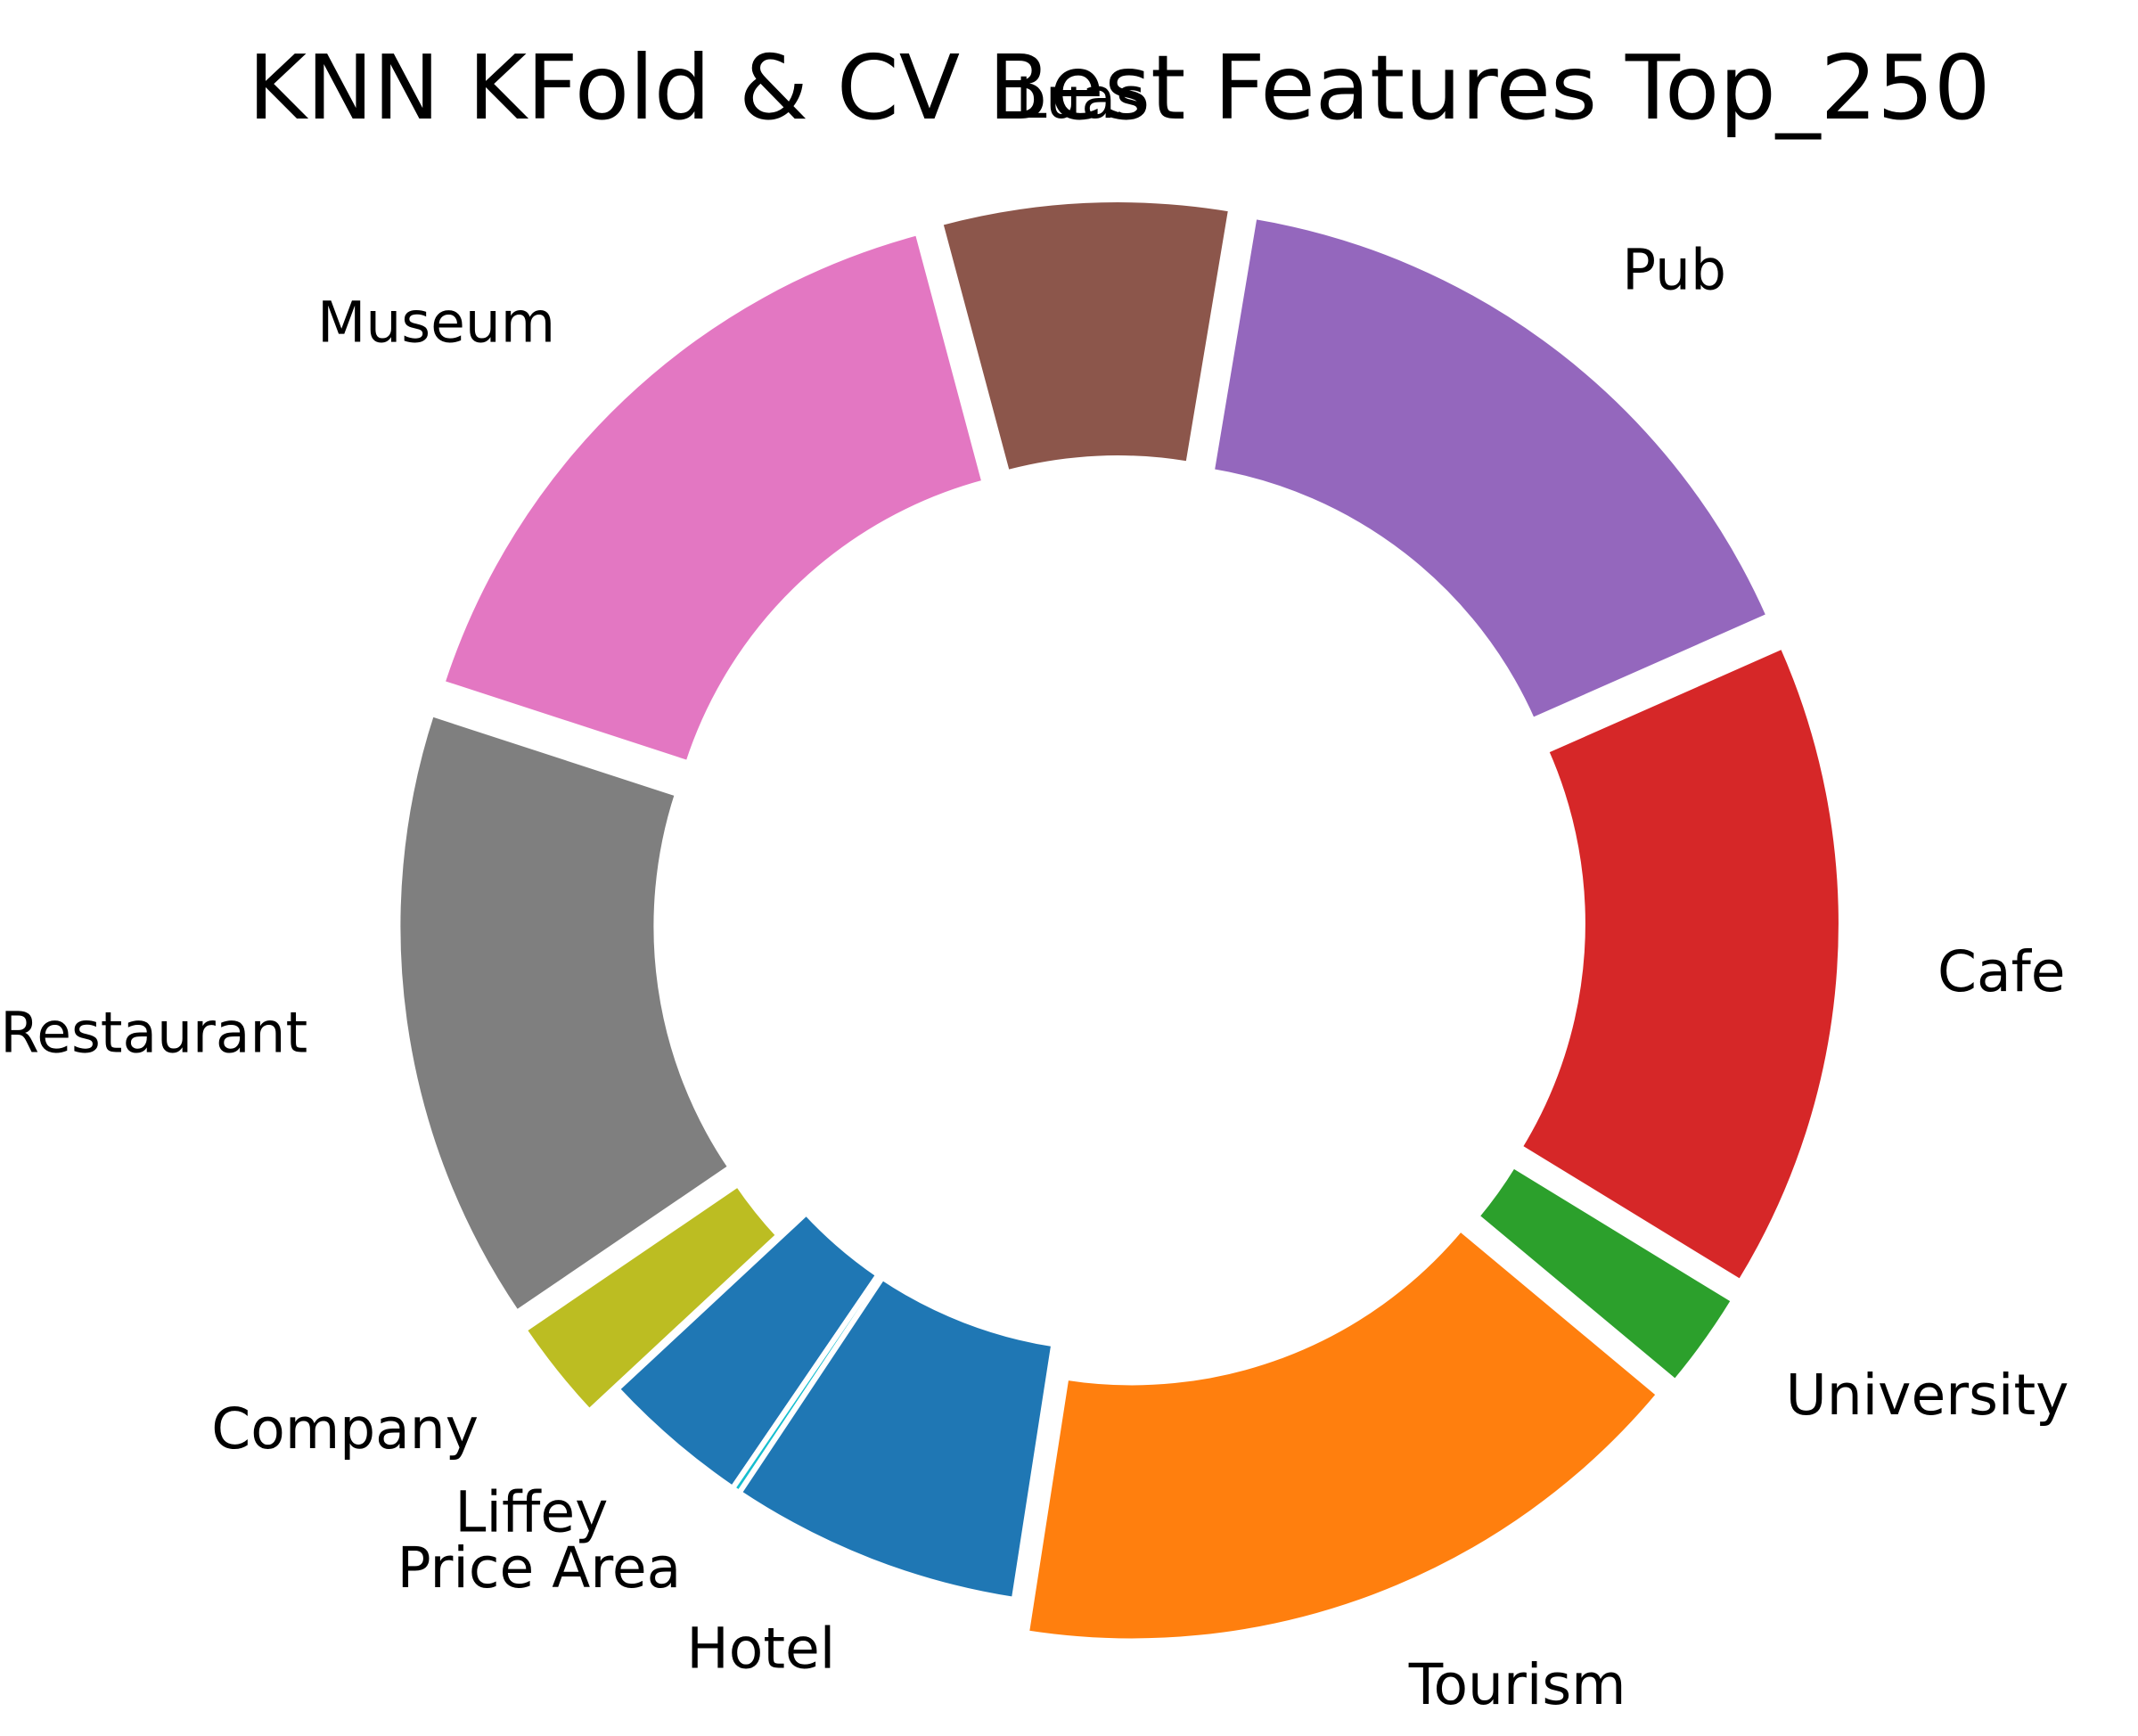  I want to click on slice-pub, so click(1490, 469).